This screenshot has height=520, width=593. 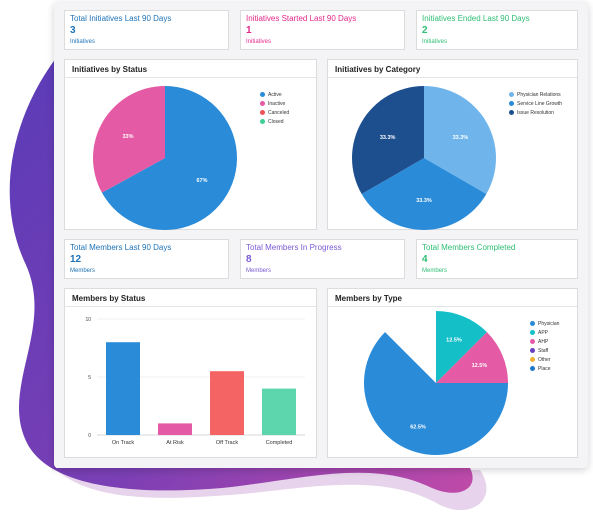 What do you see at coordinates (123, 388) in the screenshot?
I see `bar-on-track` at bounding box center [123, 388].